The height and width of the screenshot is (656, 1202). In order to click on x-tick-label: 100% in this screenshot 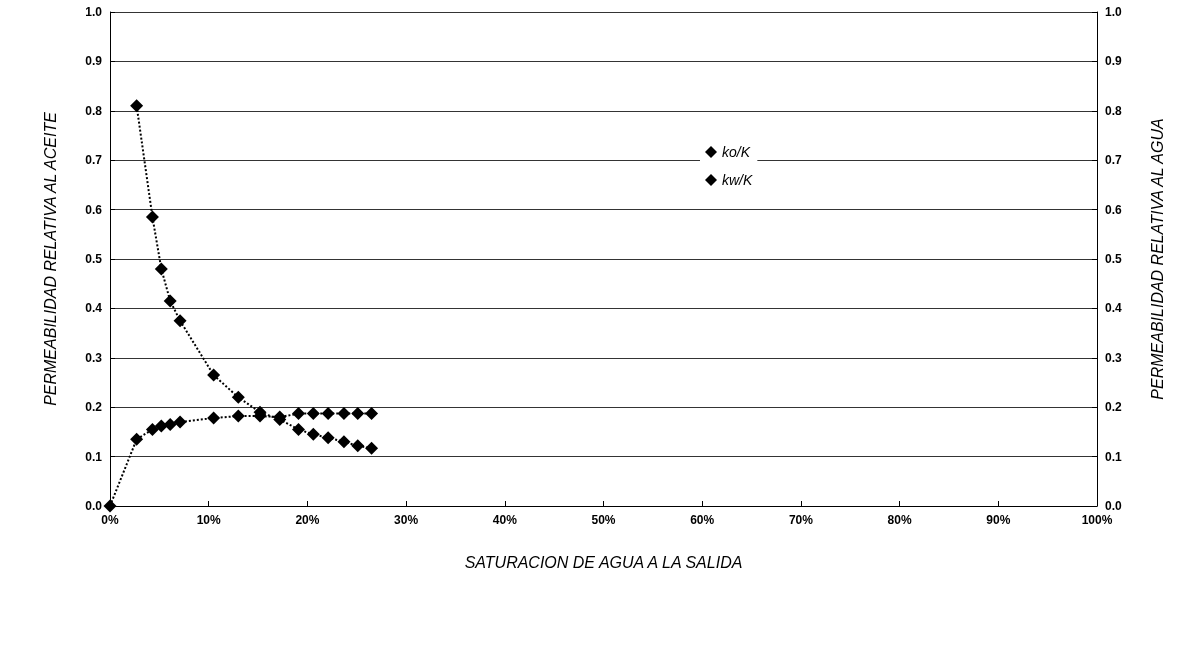, I will do `click(1097, 520)`.